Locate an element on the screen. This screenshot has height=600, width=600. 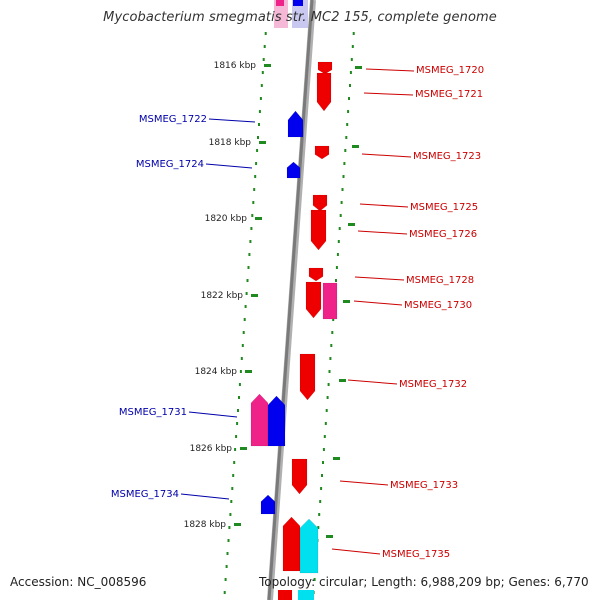
gene-label: MSMEG_1723 is located at coordinates (447, 156).